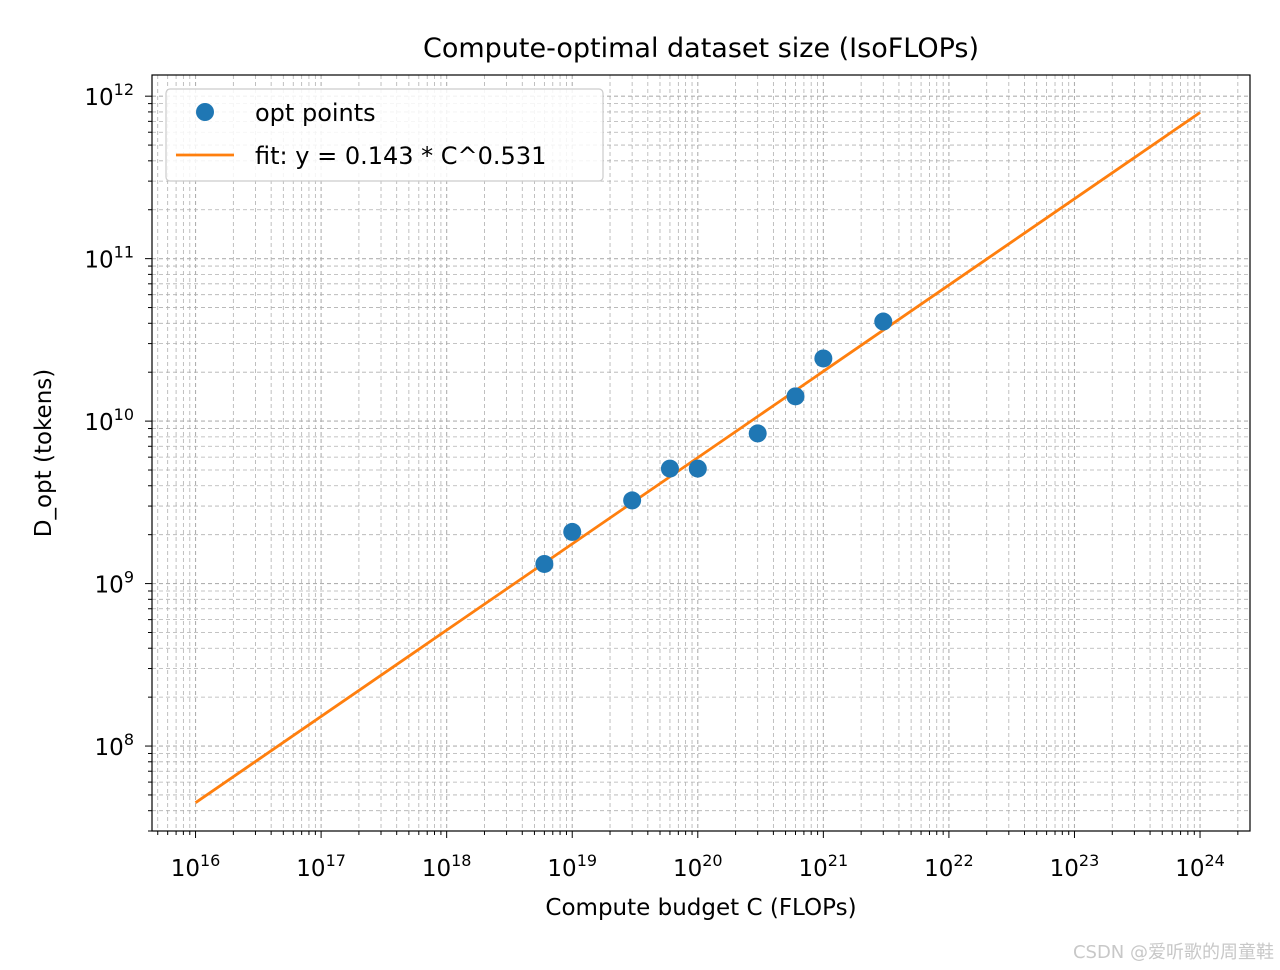 This screenshot has width=1280, height=970. I want to click on y-axis-label: D_opt (tokens), so click(44, 453).